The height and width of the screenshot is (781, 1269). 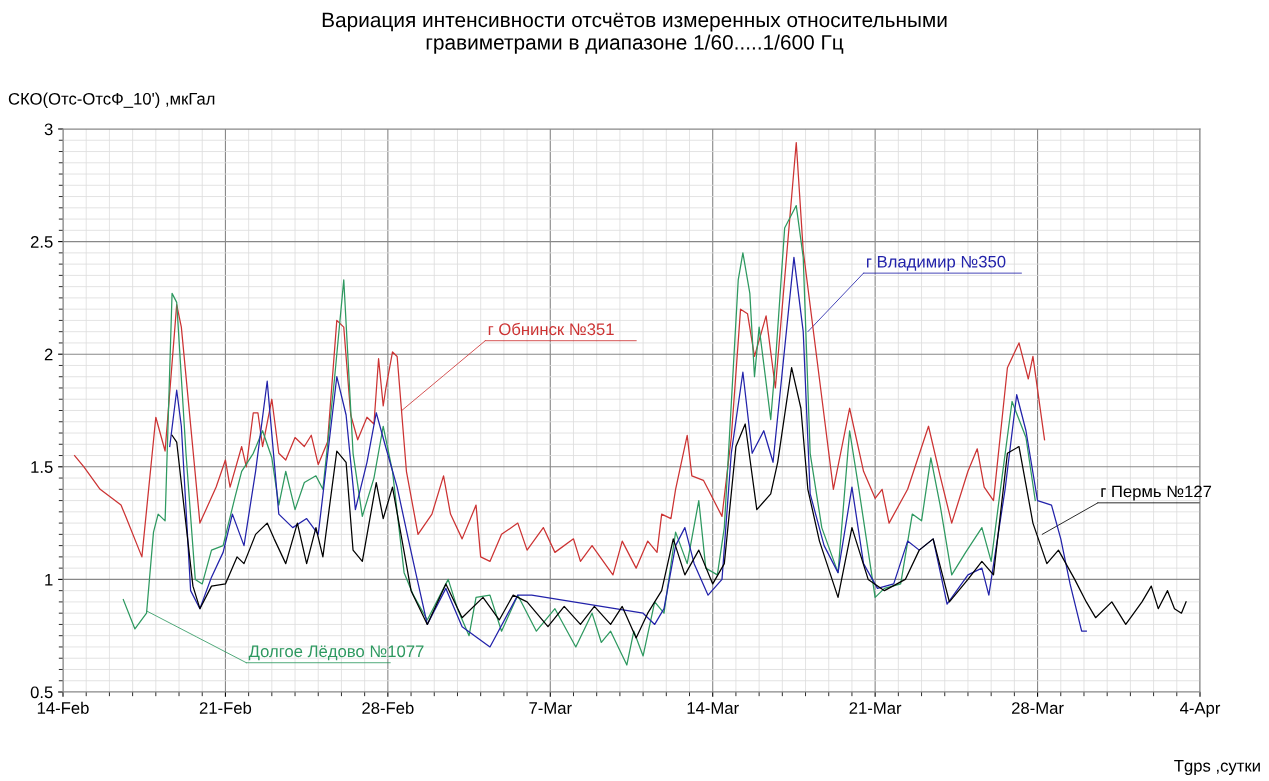 What do you see at coordinates (713, 708) in the screenshot?
I see `x-tick-label: 14-Mar` at bounding box center [713, 708].